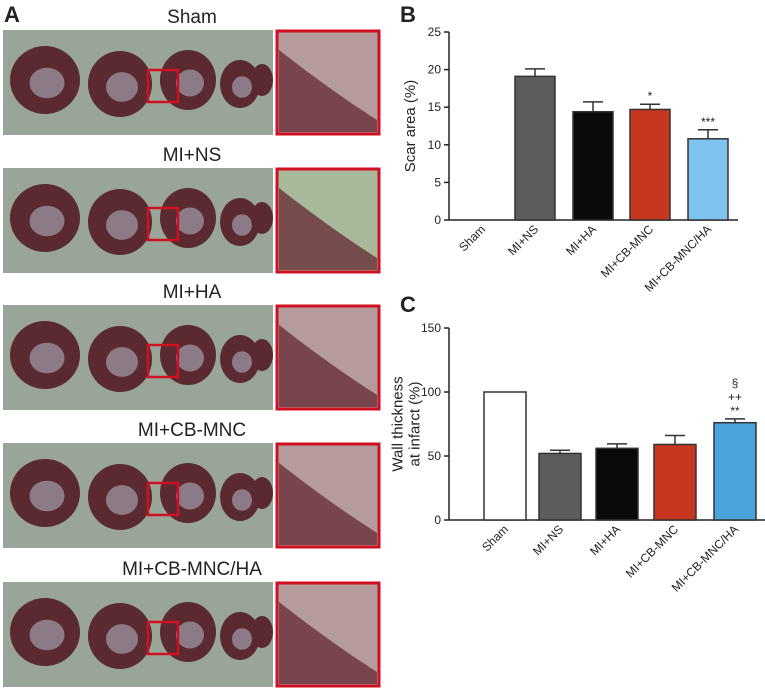 The height and width of the screenshot is (688, 765). What do you see at coordinates (192, 292) in the screenshot?
I see `row-title: MI+HA` at bounding box center [192, 292].